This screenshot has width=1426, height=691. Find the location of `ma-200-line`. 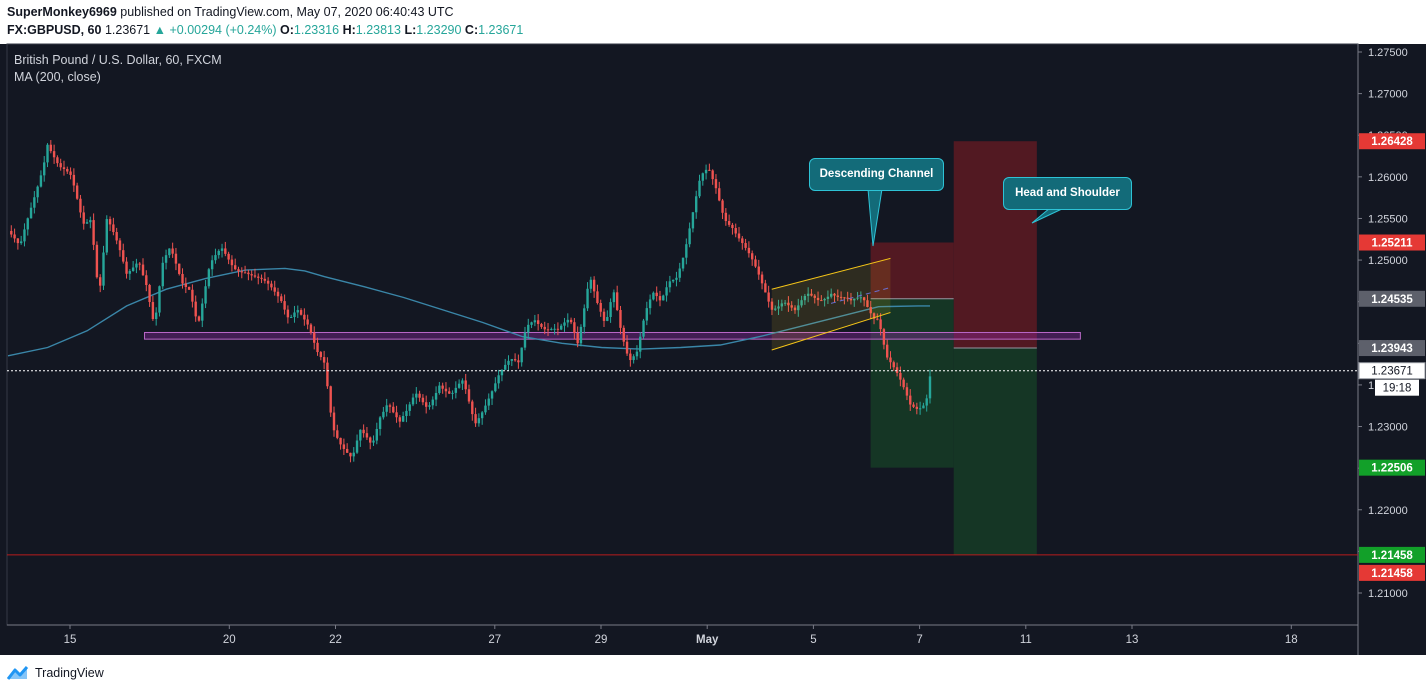

ma-200-line is located at coordinates (468, 312).